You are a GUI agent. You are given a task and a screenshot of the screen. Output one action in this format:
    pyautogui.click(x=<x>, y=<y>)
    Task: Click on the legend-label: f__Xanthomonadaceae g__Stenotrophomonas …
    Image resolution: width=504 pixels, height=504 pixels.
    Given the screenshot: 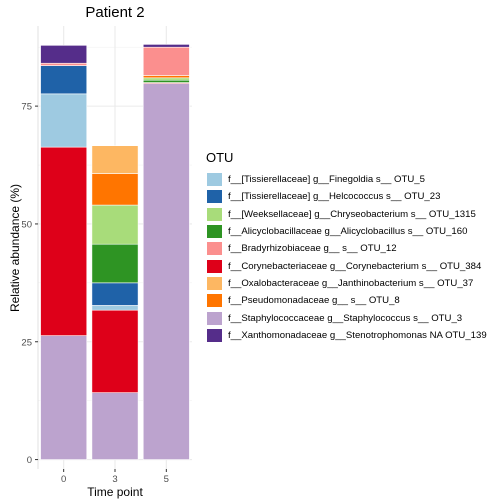 What is the action you would take?
    pyautogui.click(x=357, y=335)
    